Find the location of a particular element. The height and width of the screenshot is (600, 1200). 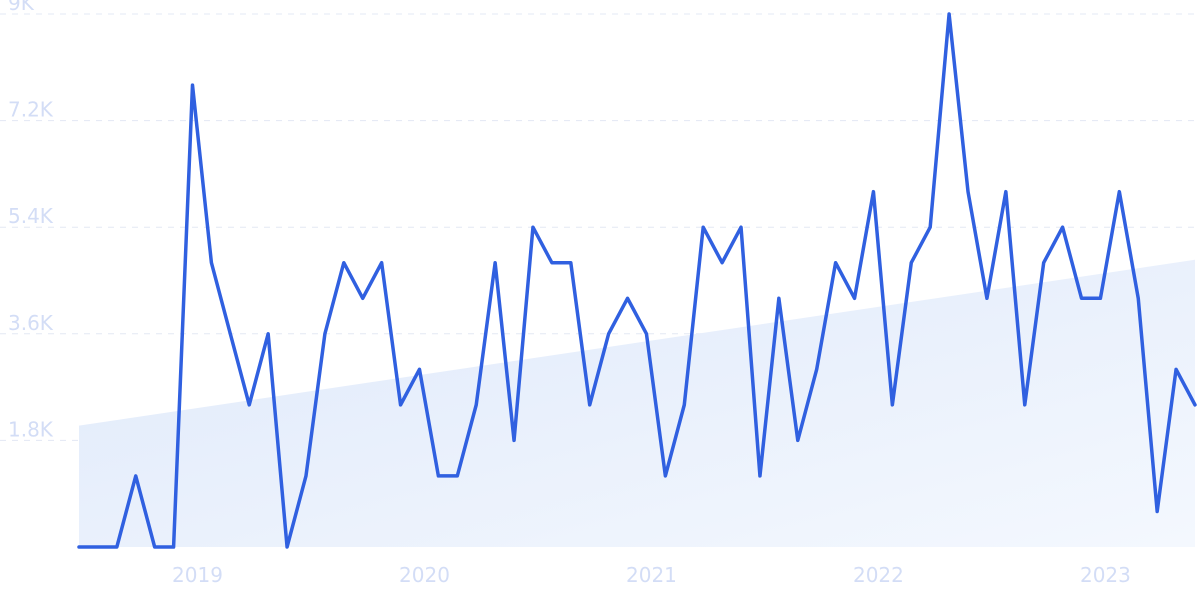

x-tick-label: 2020 is located at coordinates (424, 575).